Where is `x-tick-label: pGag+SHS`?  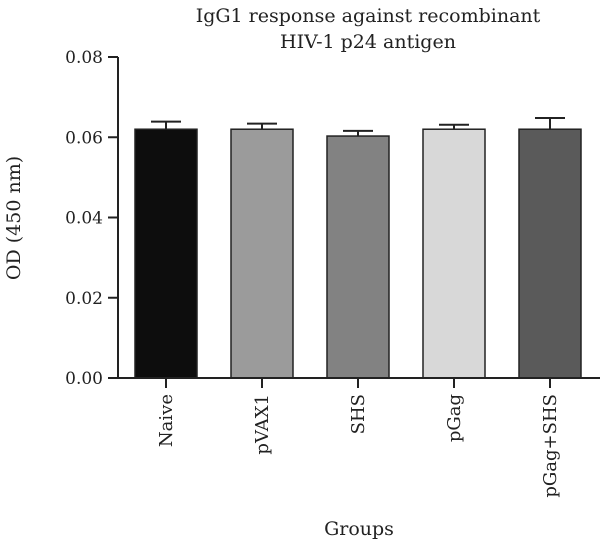 x-tick-label: pGag+SHS is located at coordinates (550, 446).